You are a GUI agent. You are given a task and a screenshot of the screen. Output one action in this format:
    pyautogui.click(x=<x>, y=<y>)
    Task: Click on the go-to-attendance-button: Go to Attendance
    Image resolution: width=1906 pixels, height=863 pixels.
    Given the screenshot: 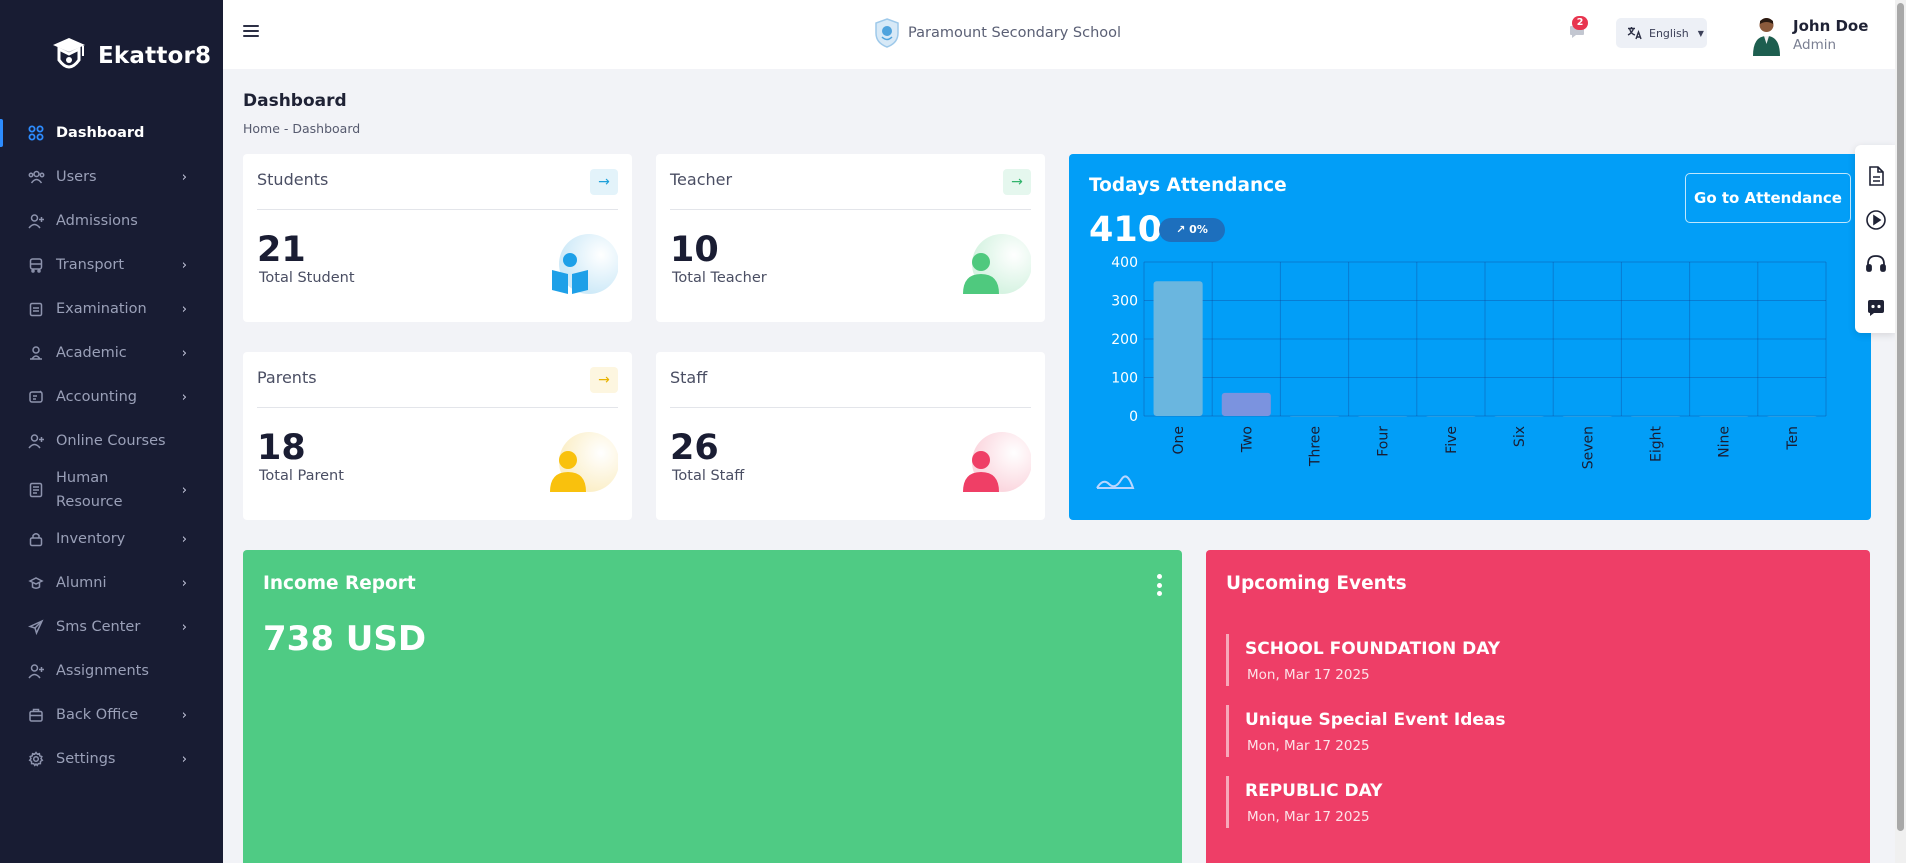 What is the action you would take?
    pyautogui.click(x=1768, y=198)
    